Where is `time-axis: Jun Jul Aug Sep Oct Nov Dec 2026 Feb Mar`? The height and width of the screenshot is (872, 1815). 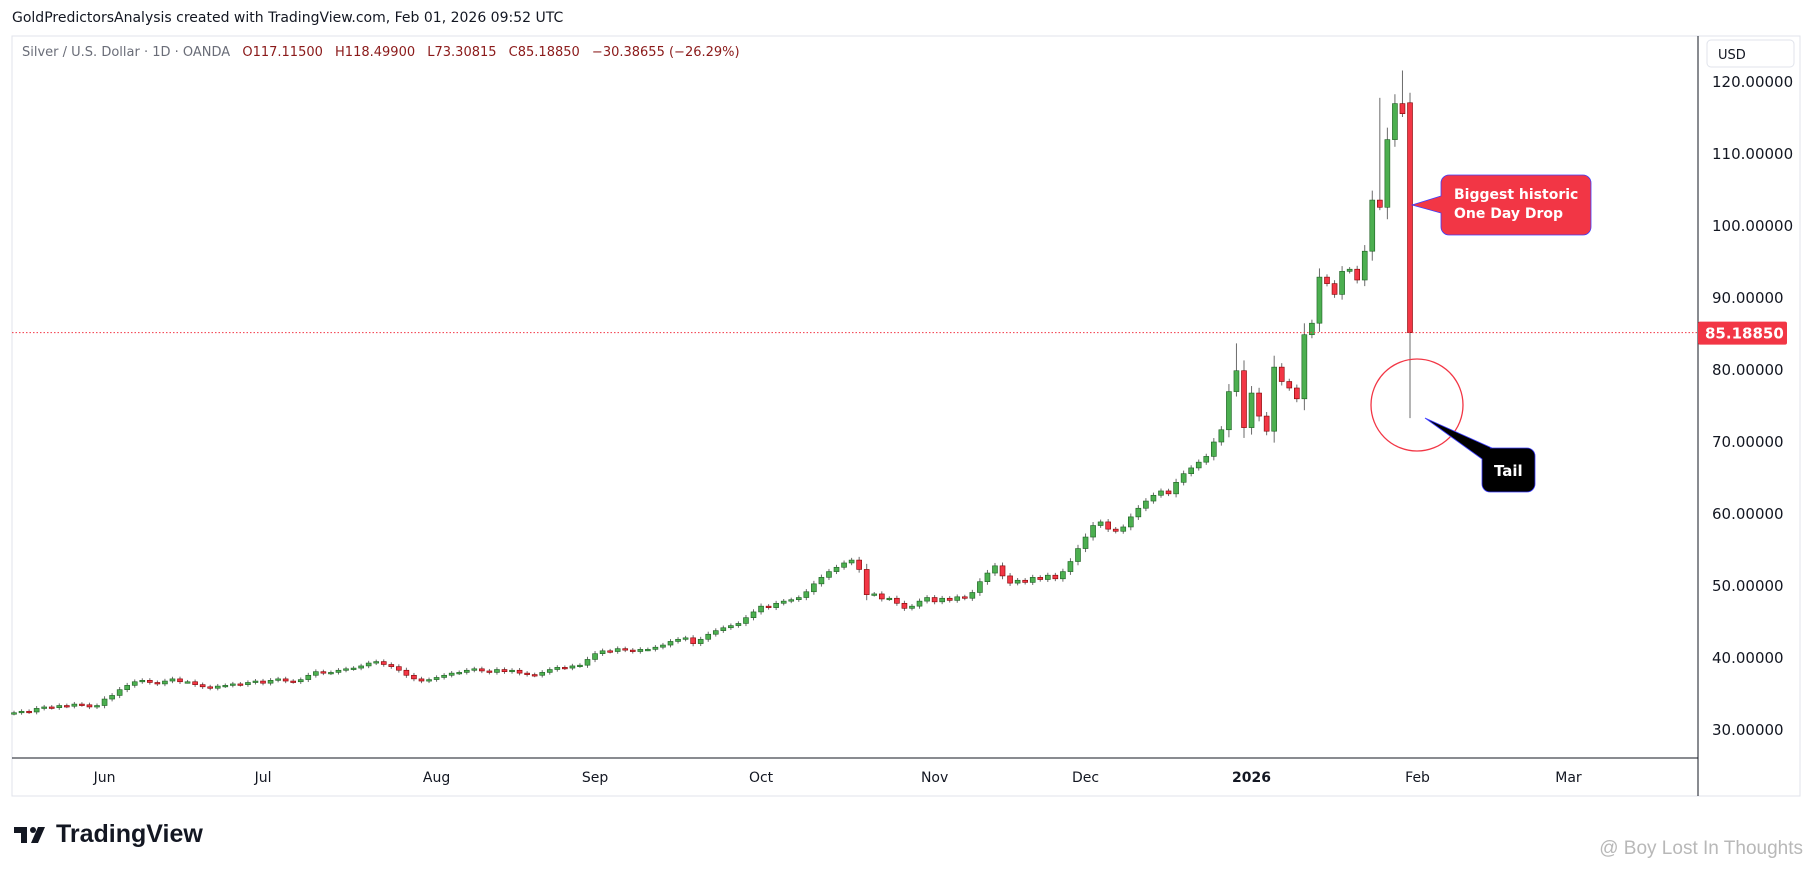
time-axis: Jun Jul Aug Sep Oct Nov Dec 2026 Feb Mar is located at coordinates (837, 778).